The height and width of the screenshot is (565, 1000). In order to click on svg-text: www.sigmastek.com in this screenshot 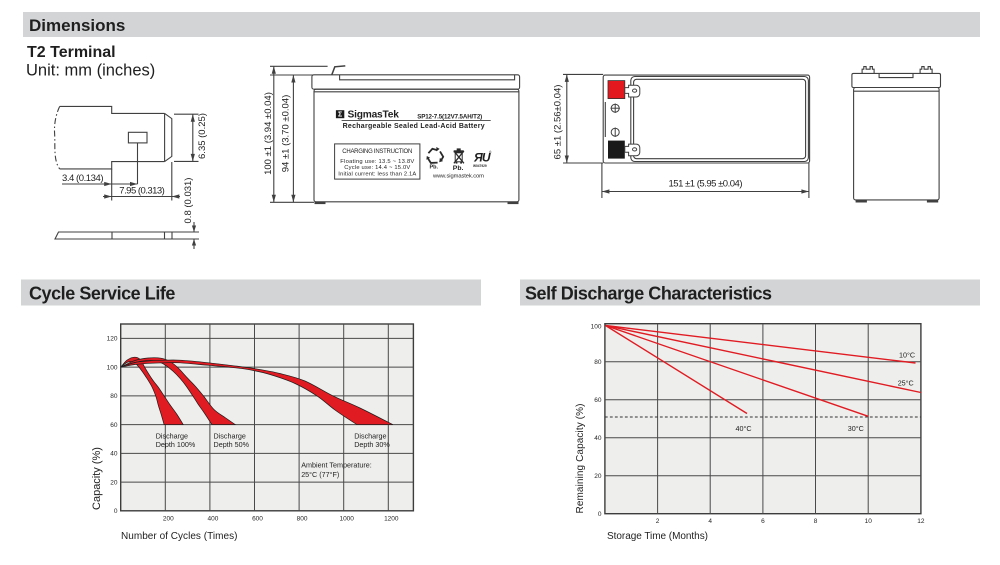, I will do `click(458, 176)`.